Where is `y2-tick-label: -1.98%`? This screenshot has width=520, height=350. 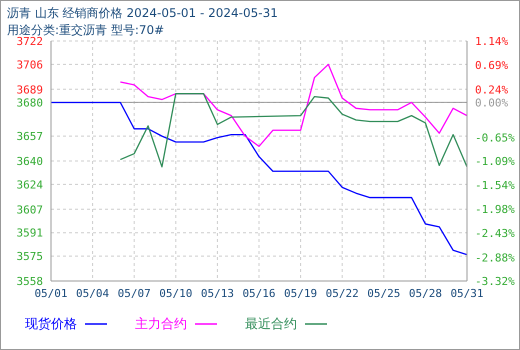 y2-tick-label: -1.98% is located at coordinates (495, 209).